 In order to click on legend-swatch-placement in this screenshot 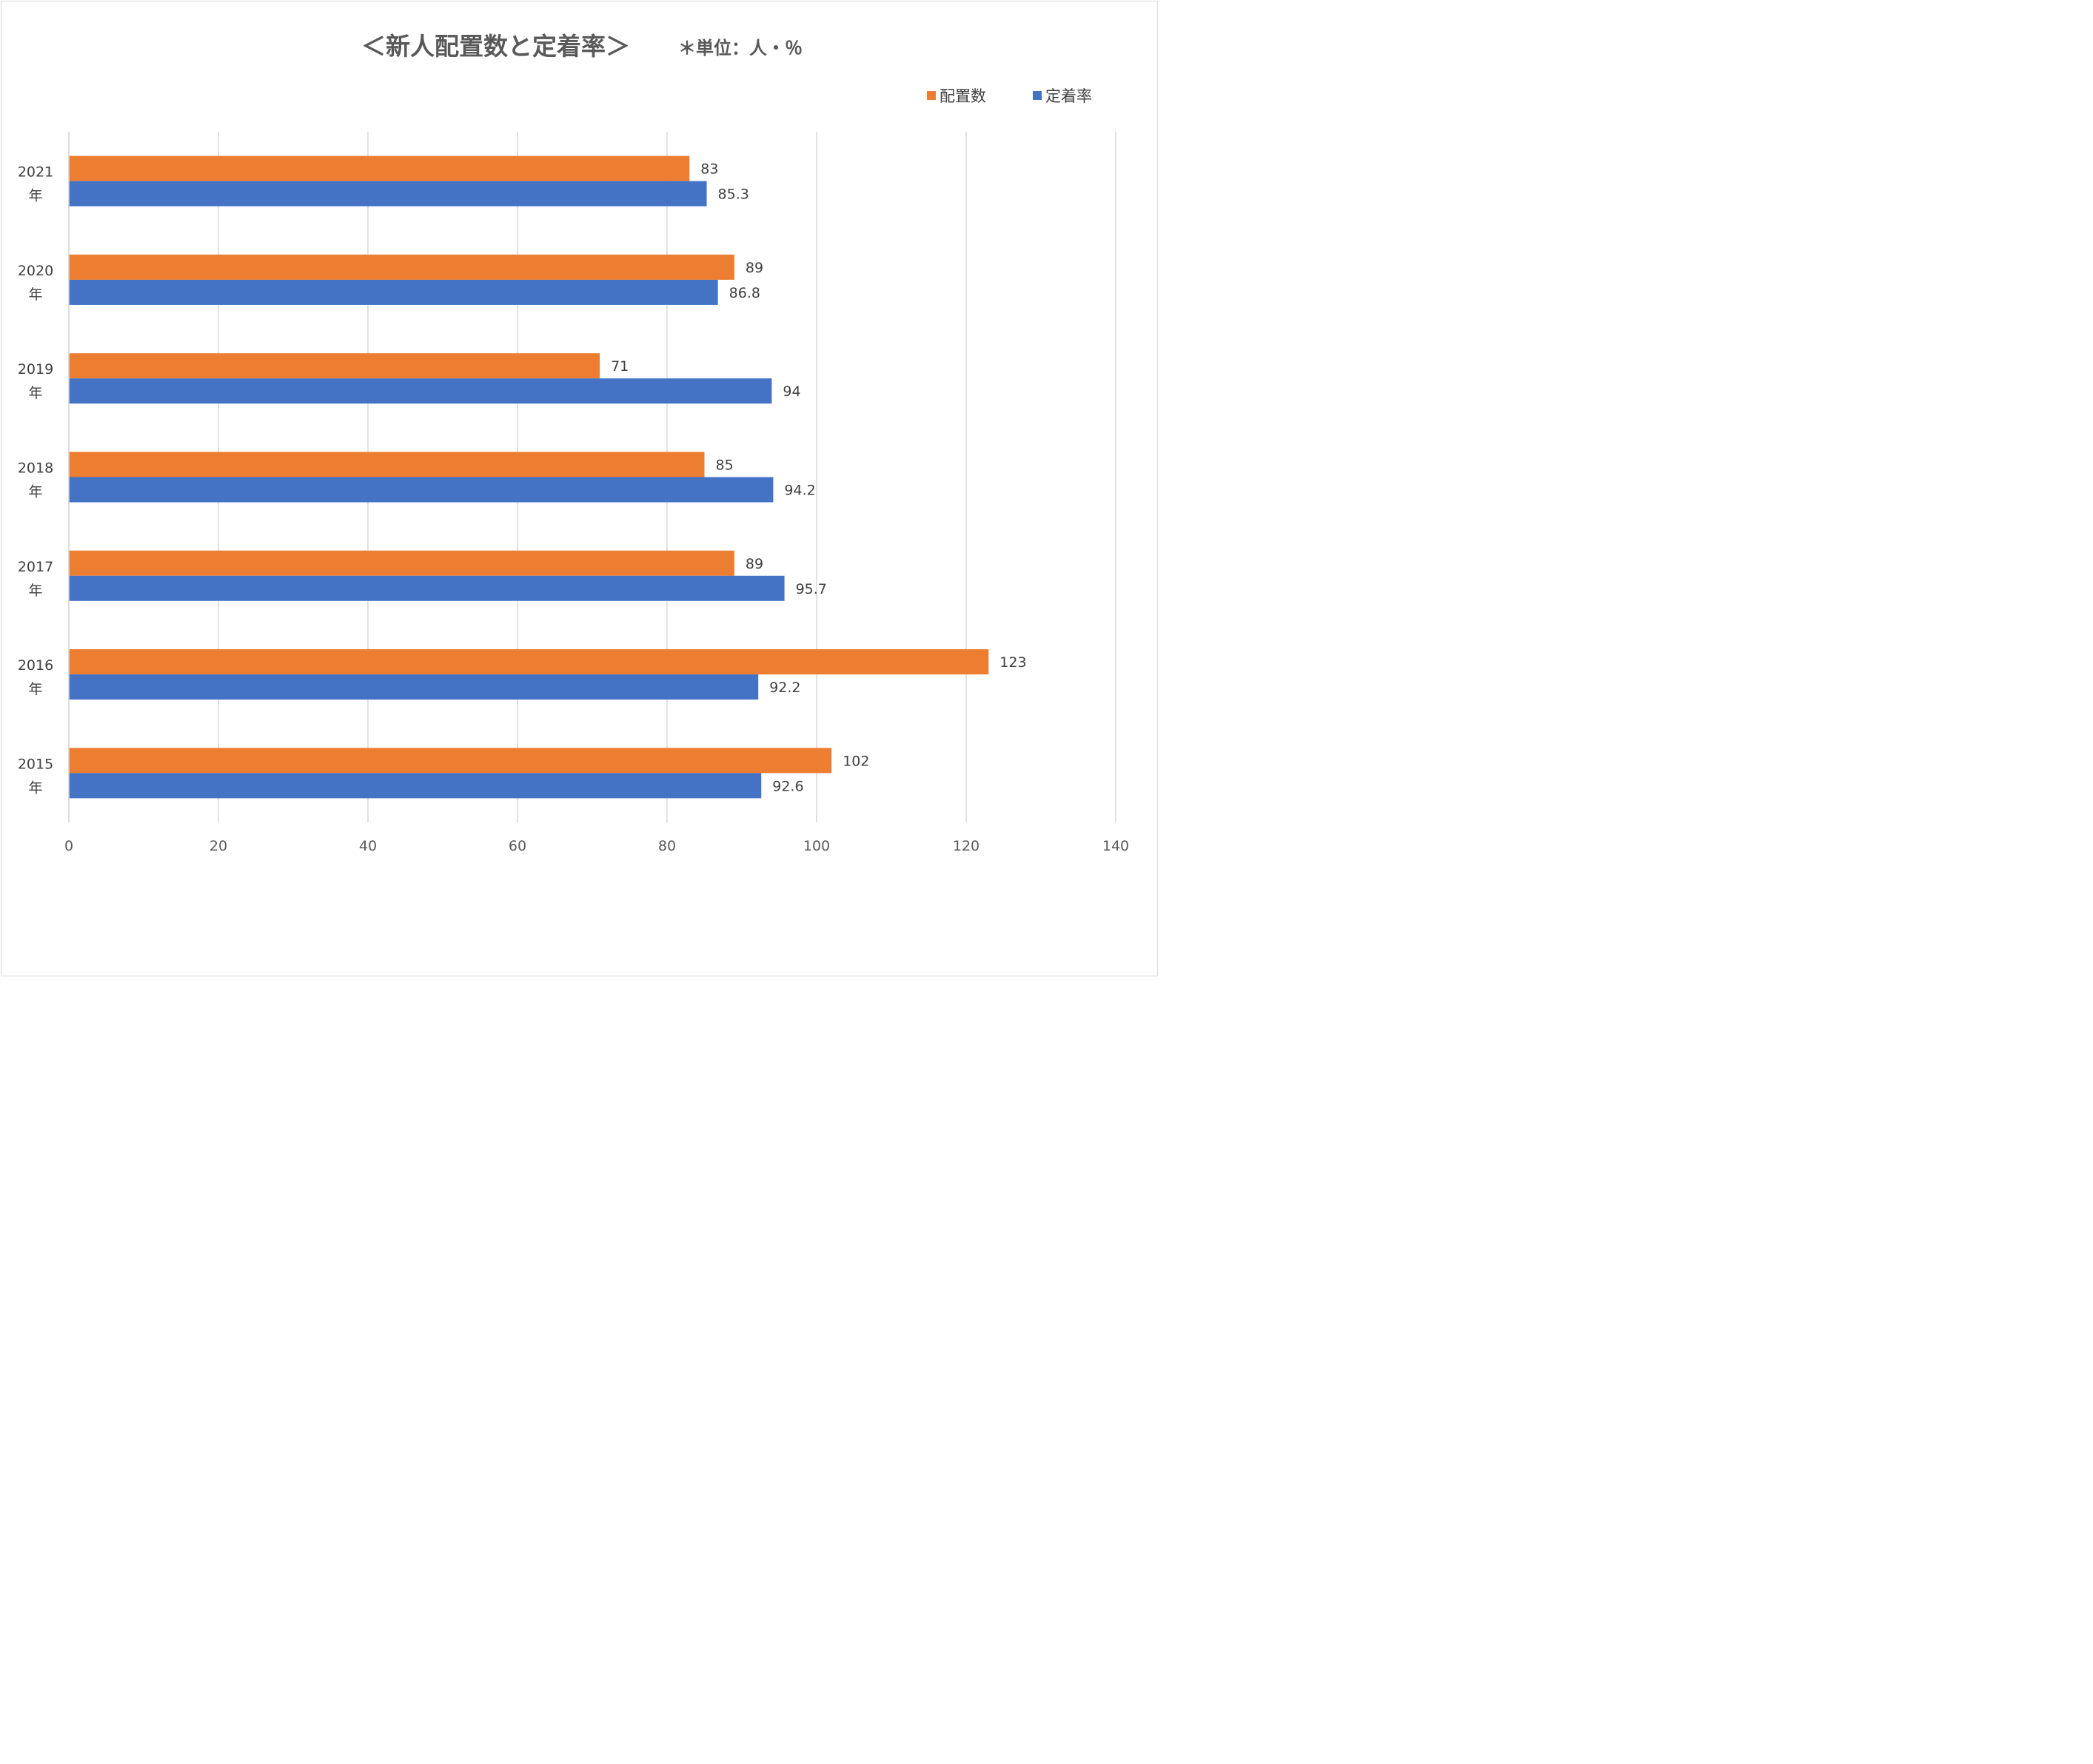, I will do `click(931, 95)`.